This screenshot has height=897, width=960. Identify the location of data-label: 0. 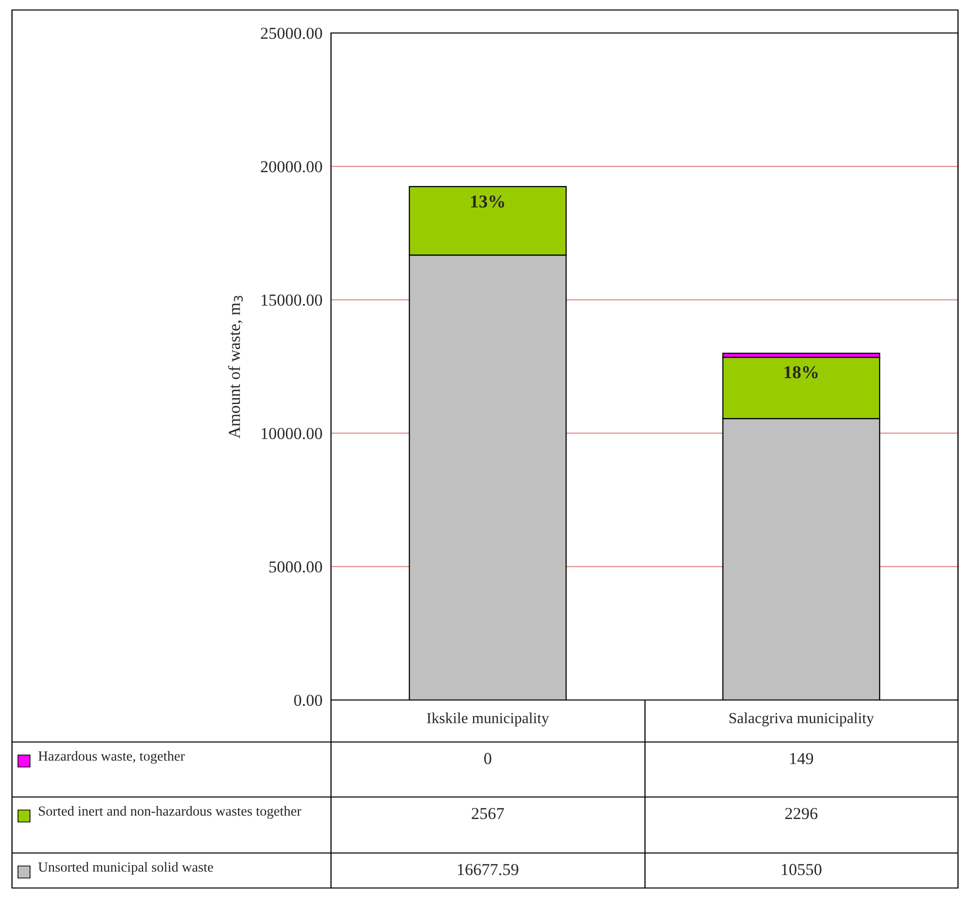
(488, 758).